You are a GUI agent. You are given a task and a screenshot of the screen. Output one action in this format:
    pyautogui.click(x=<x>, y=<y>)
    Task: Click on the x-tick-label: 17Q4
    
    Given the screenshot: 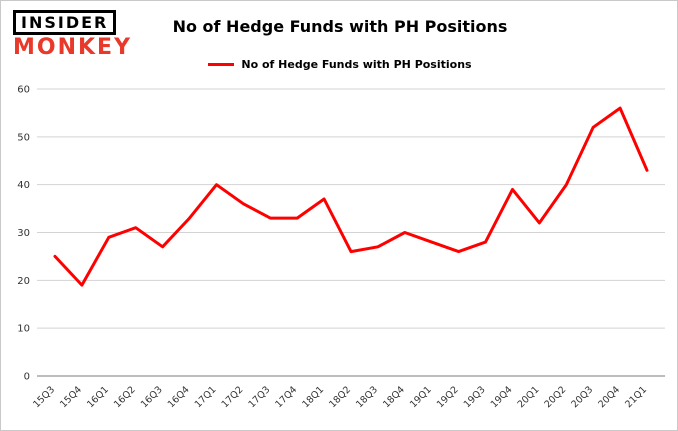 What is the action you would take?
    pyautogui.click(x=286, y=397)
    